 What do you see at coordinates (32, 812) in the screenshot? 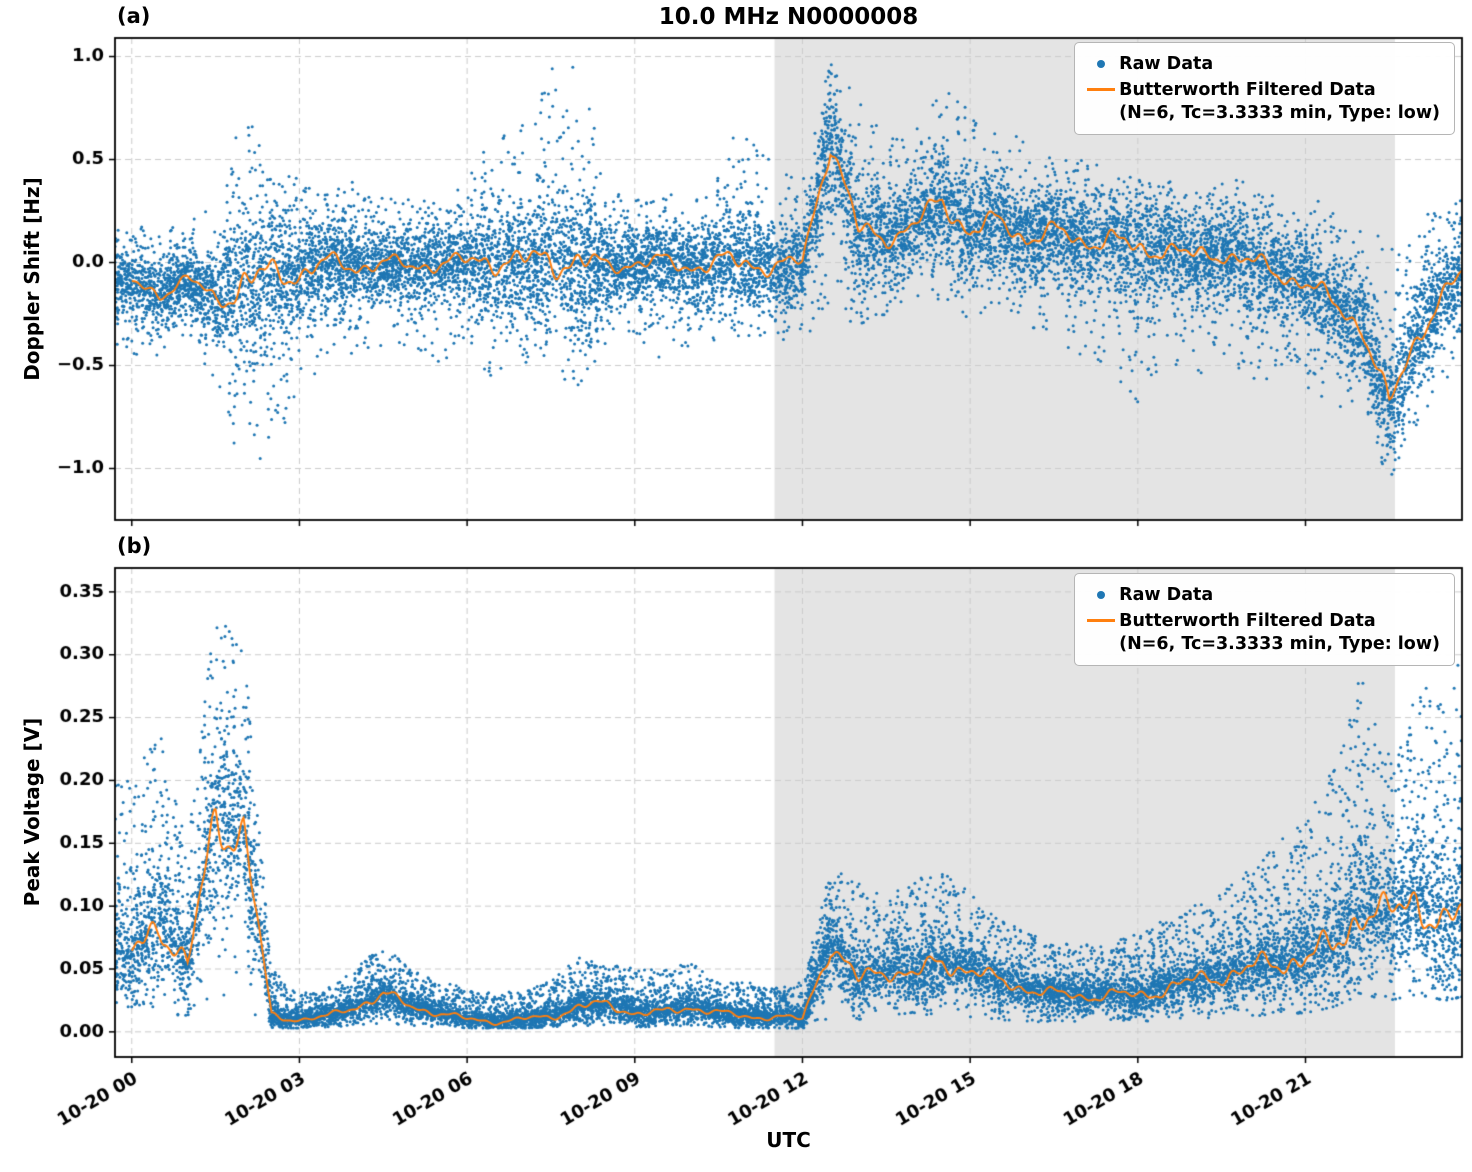
I see `panel-b-ylabel: Peak Voltage [V]` at bounding box center [32, 812].